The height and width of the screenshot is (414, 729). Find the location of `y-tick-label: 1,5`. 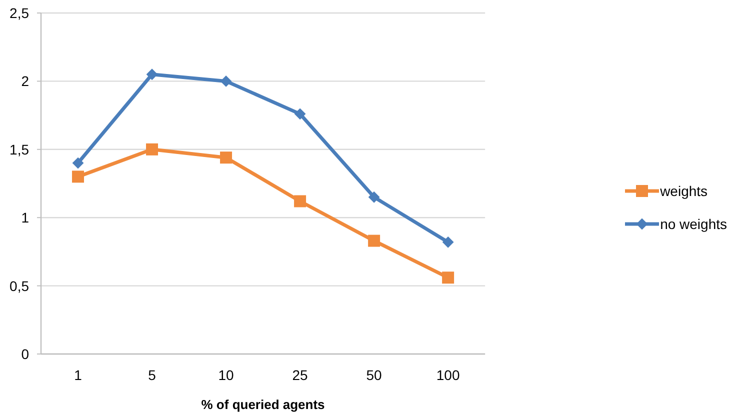

y-tick-label: 1,5 is located at coordinates (20, 149).